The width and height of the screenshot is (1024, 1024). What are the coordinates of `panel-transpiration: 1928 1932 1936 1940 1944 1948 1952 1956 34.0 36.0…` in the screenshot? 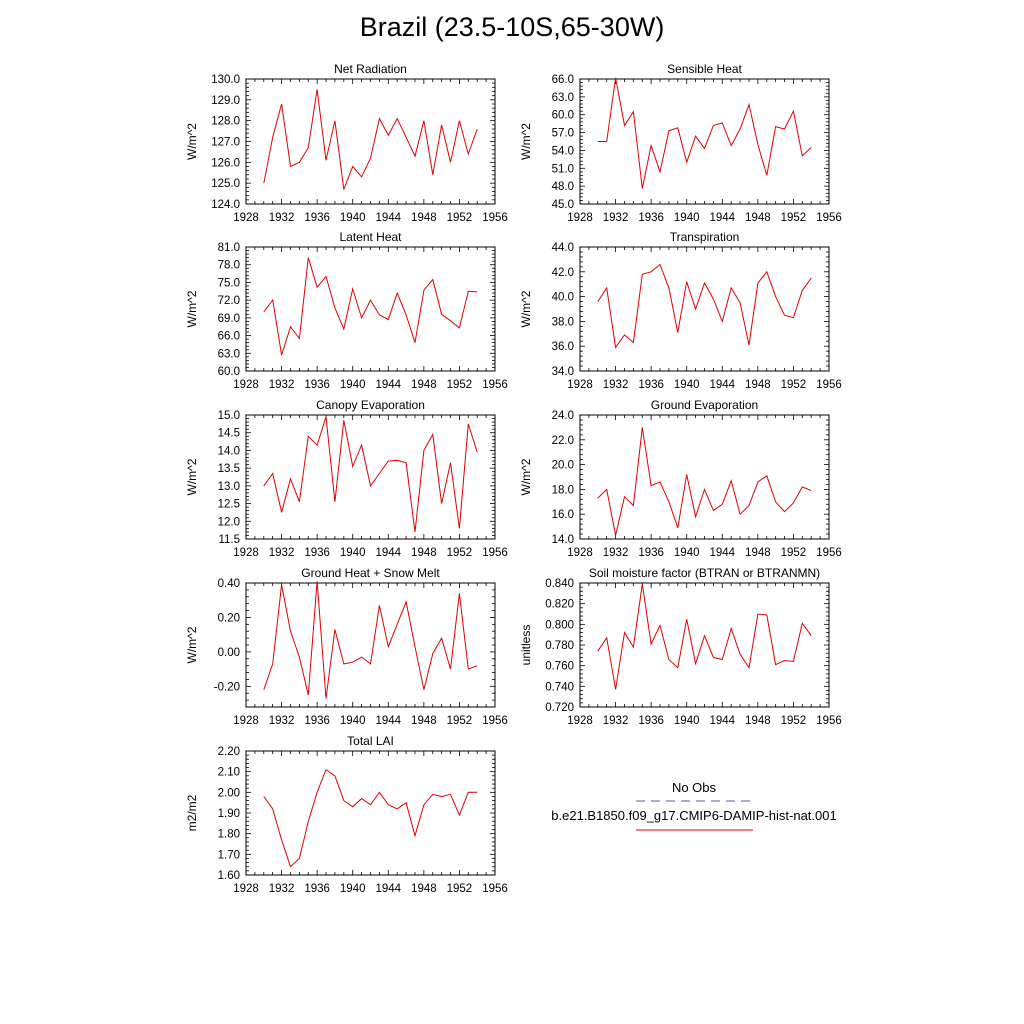 It's located at (680, 310).